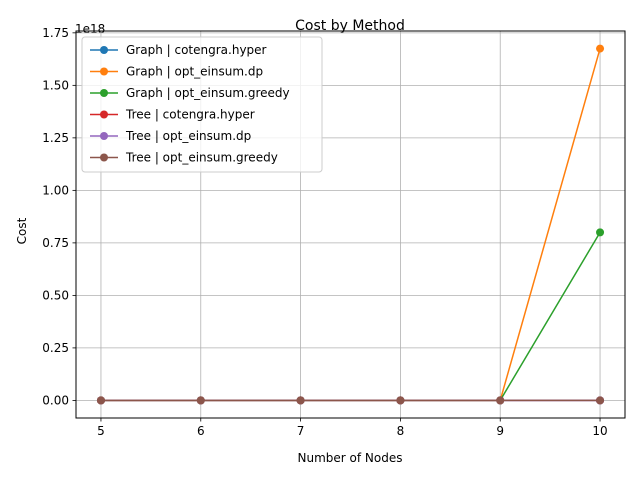  I want to click on legend-item: Graph | opt_einsum.dp, so click(176, 72).